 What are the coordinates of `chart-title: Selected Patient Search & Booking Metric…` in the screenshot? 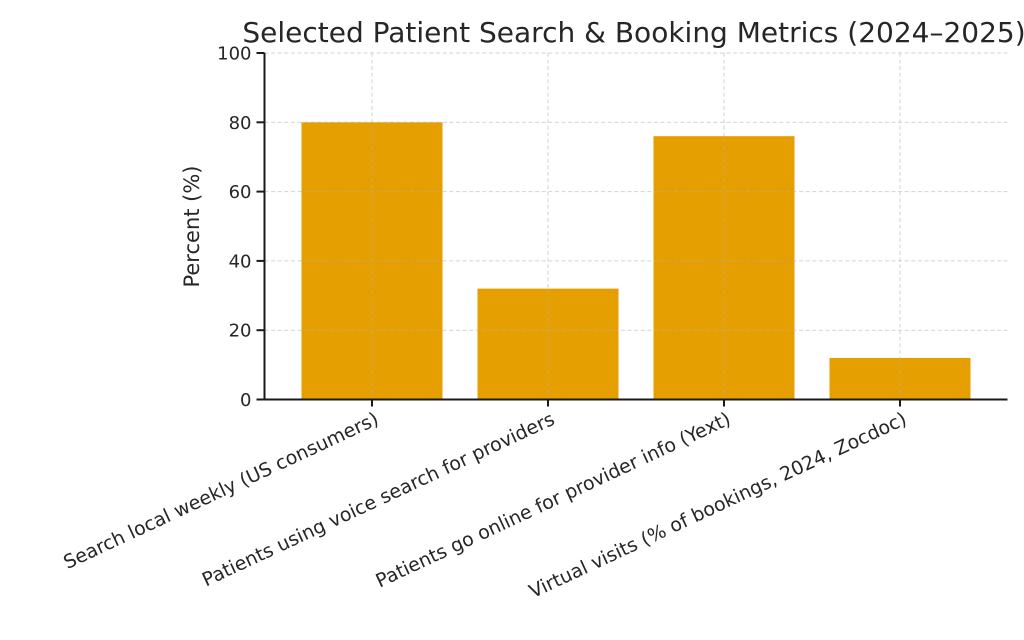 It's located at (633, 32).